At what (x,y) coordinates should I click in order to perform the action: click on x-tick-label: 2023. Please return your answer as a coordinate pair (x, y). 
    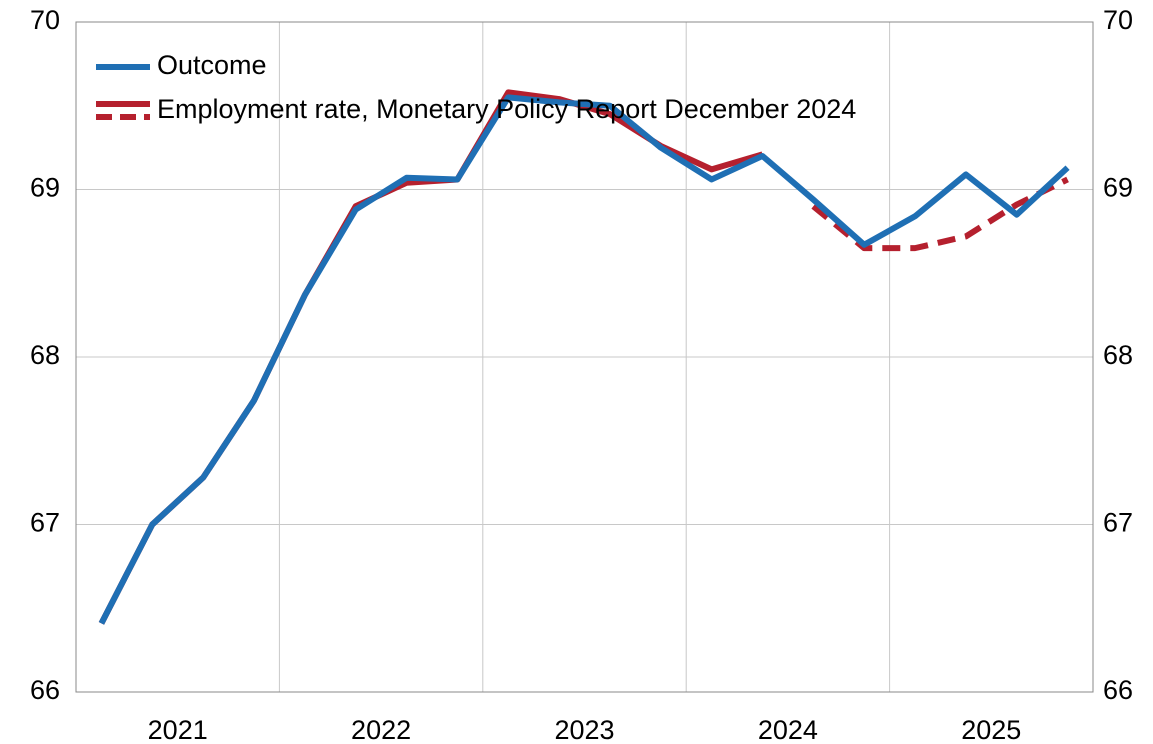
    Looking at the image, I should click on (584, 729).